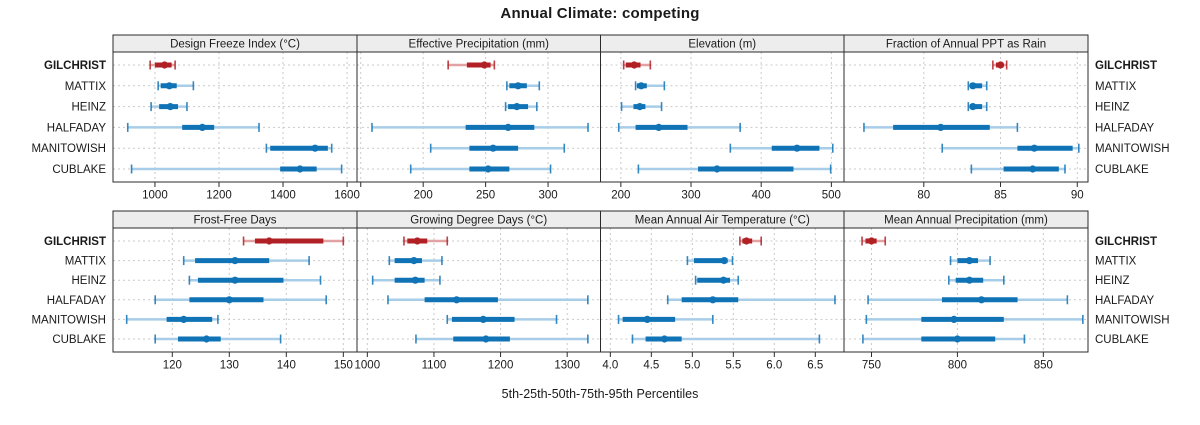 The width and height of the screenshot is (1200, 425). What do you see at coordinates (610, 366) in the screenshot?
I see `axis-tick-label: 4.0` at bounding box center [610, 366].